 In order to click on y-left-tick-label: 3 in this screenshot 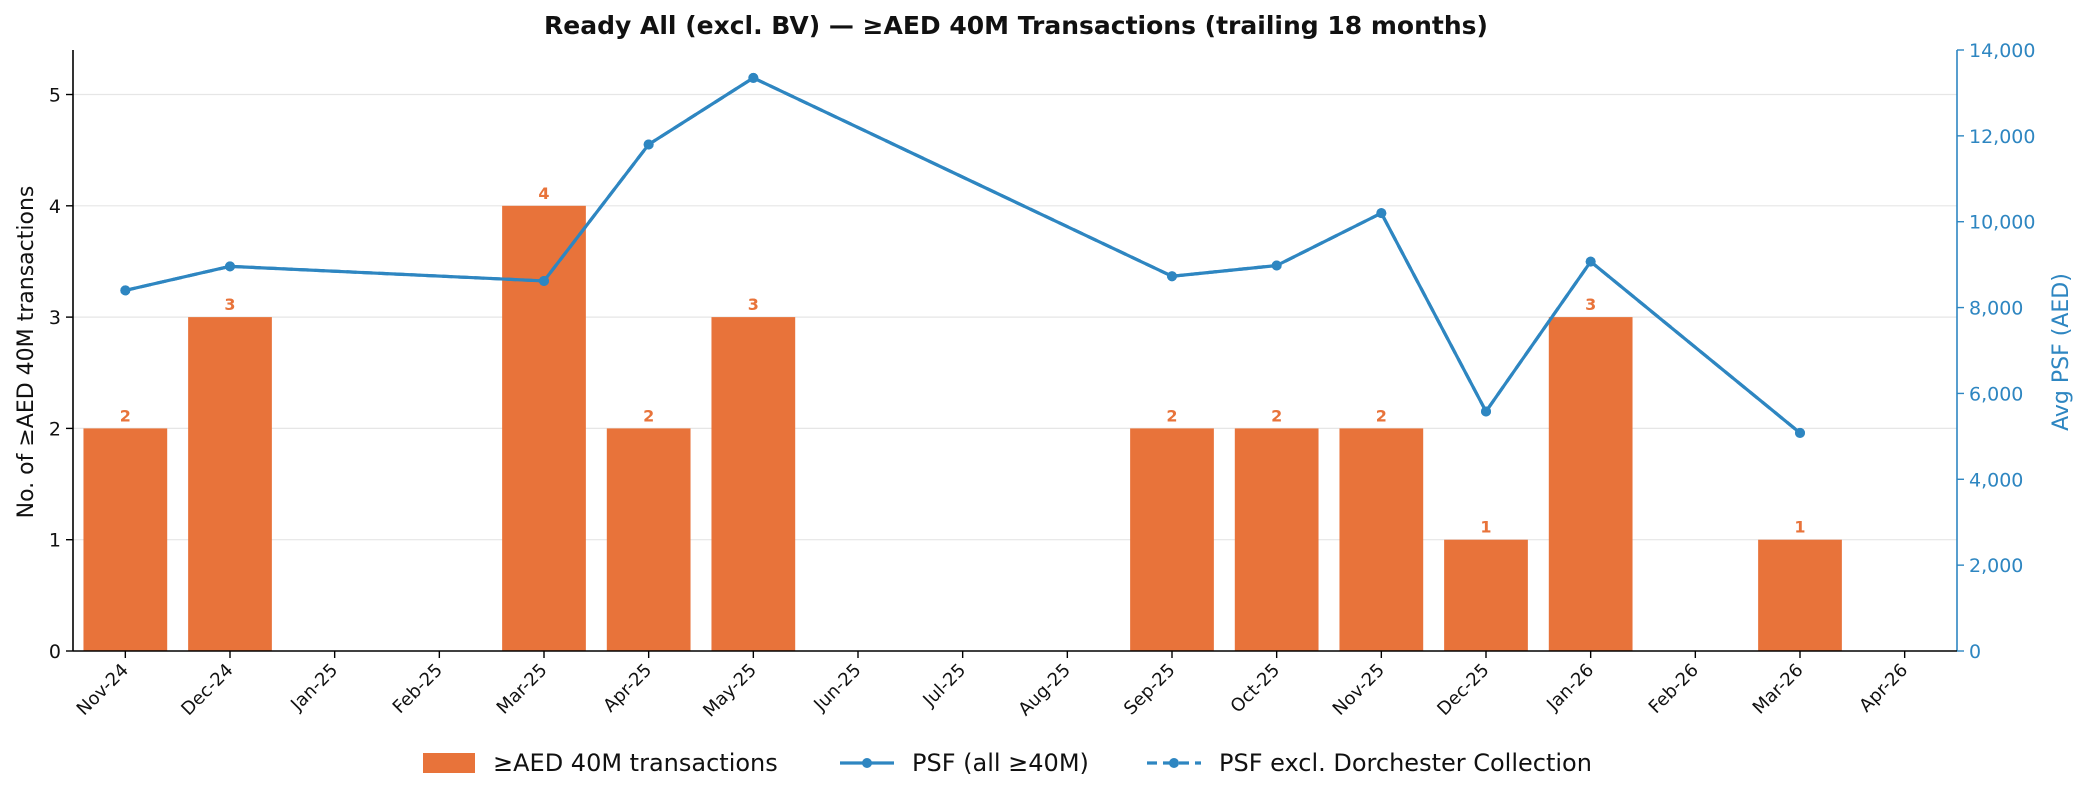, I will do `click(55, 318)`.